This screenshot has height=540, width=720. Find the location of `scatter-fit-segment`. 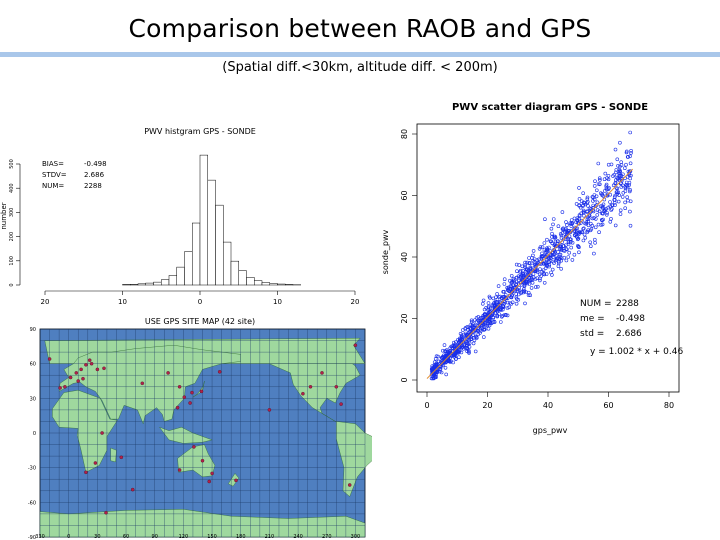

scatter-fit-segment is located at coordinates (530, 273).